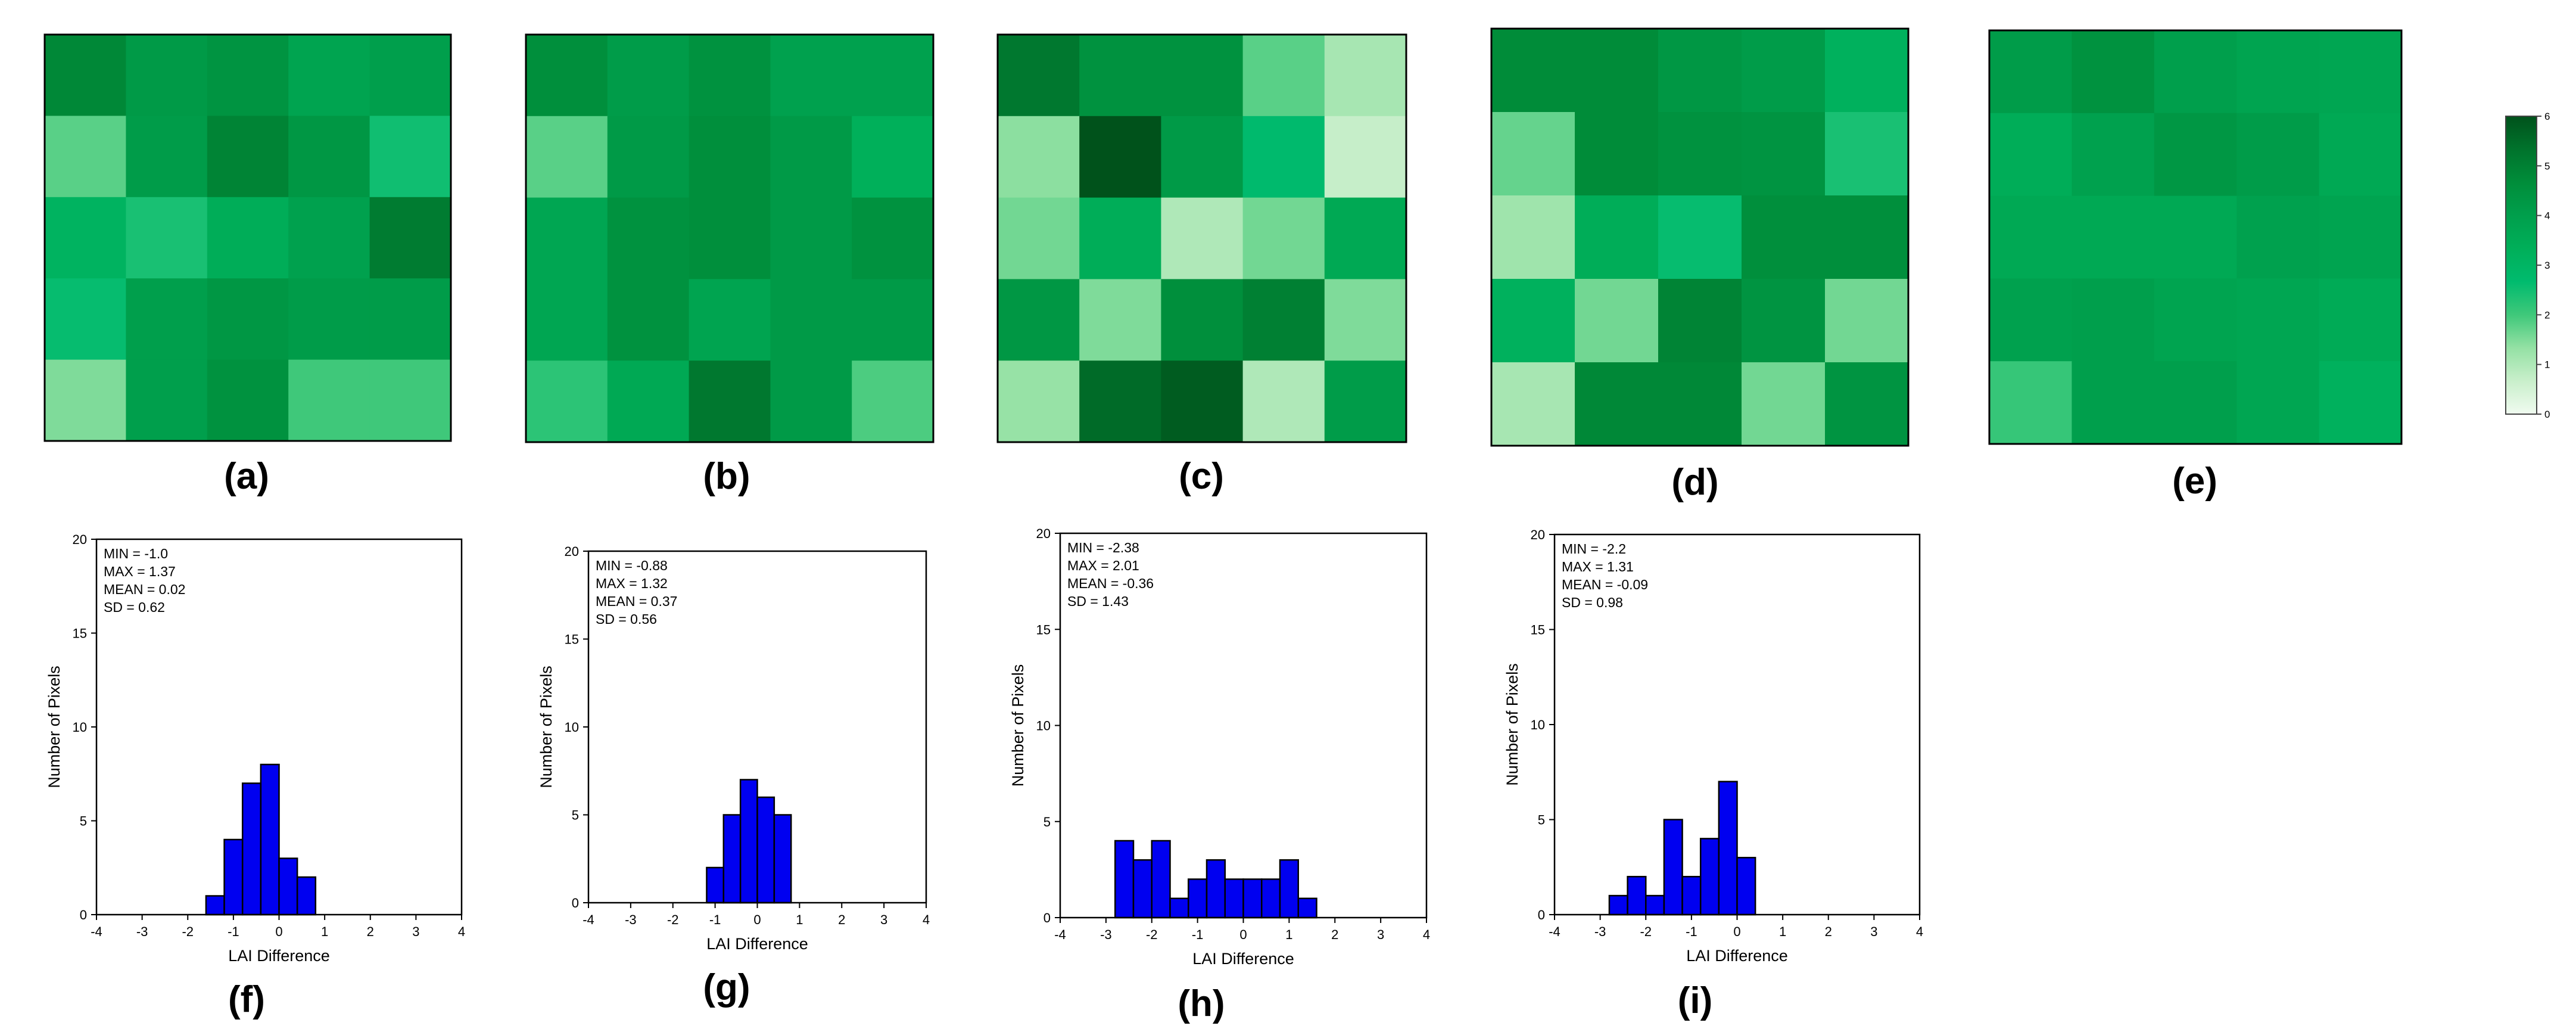 This screenshot has width=2576, height=1035. I want to click on stats-line: MAX = 2.01, so click(1103, 565).